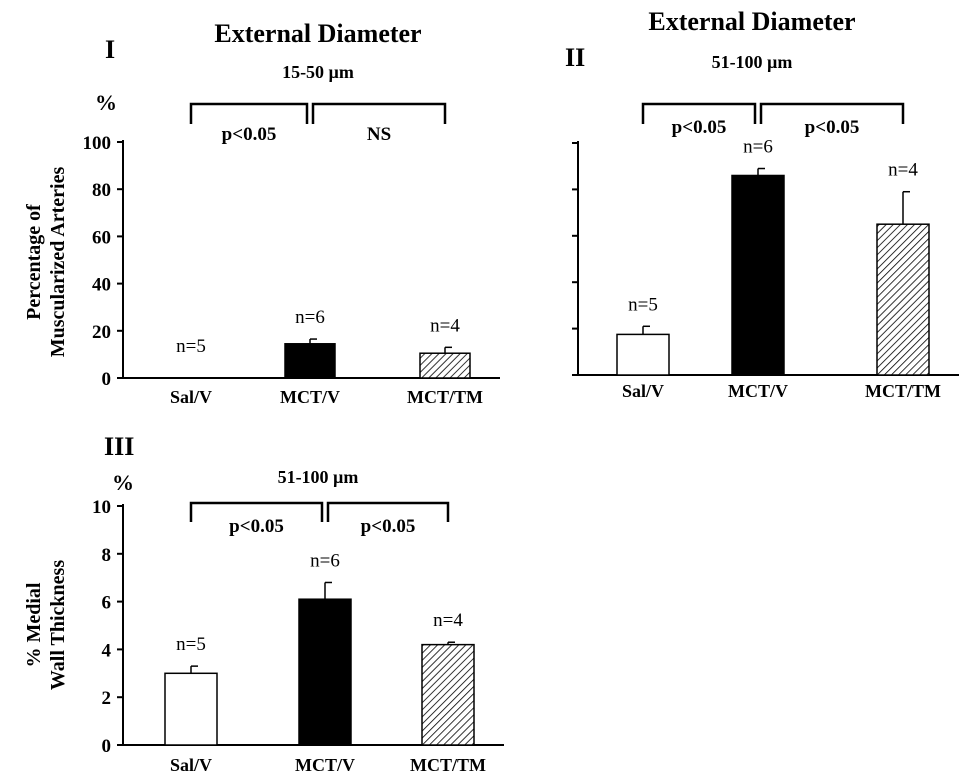 The width and height of the screenshot is (976, 776). I want to click on panel-1-marks: n=5 Sal/V n=6 MCT/V n=4 MCT/TM p<0.05 NS, so click(326, 254).